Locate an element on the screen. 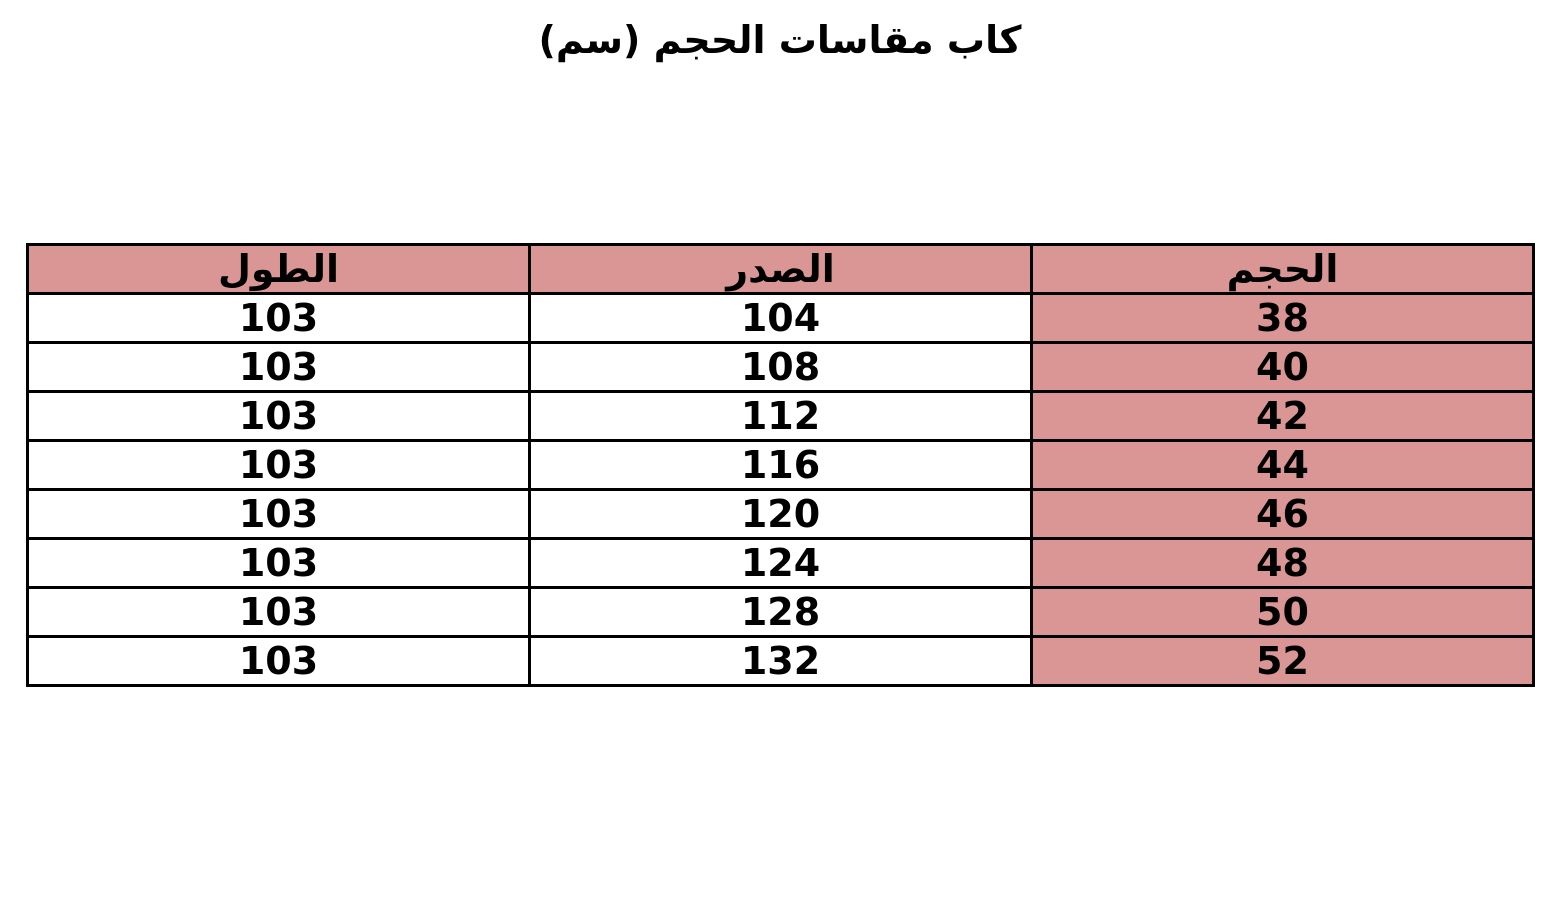 The height and width of the screenshot is (904, 1560). cell-size: 38 is located at coordinates (1282, 318).